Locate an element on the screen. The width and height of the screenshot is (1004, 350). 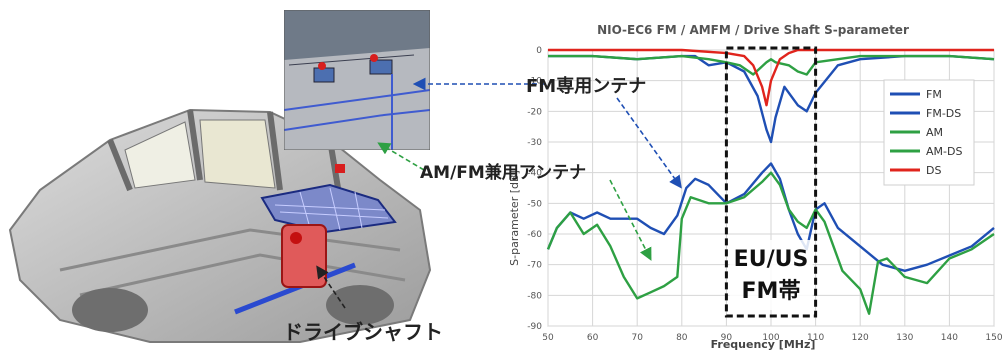
x-tick-label: 120 is located at coordinates (860, 338).